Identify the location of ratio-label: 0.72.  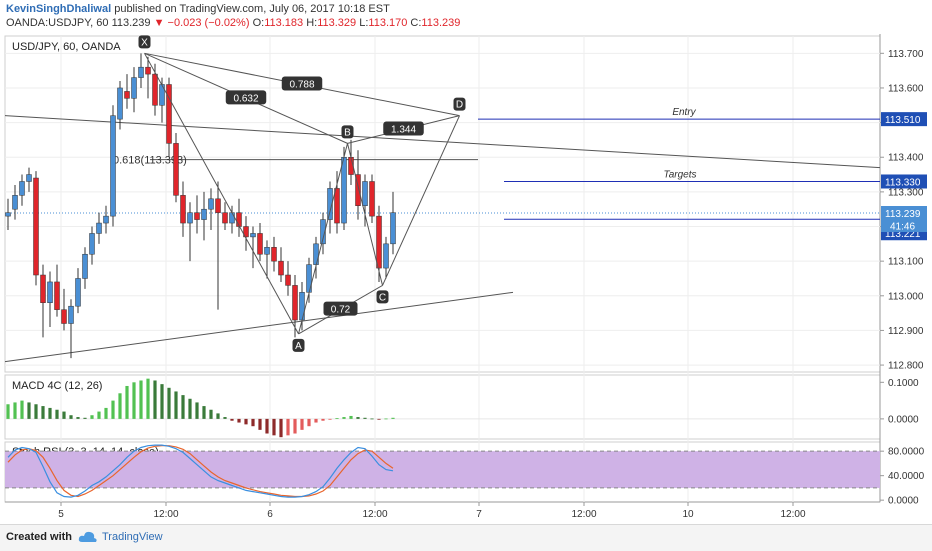
(341, 310).